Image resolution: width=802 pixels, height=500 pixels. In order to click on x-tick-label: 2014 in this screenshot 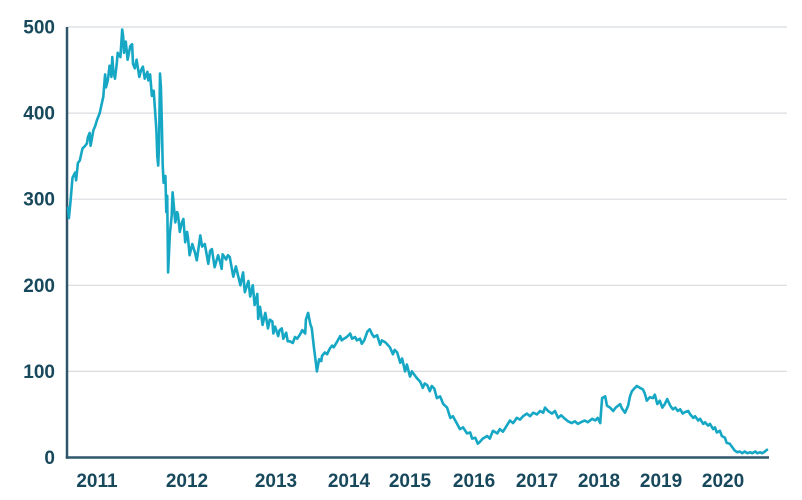, I will do `click(349, 481)`.